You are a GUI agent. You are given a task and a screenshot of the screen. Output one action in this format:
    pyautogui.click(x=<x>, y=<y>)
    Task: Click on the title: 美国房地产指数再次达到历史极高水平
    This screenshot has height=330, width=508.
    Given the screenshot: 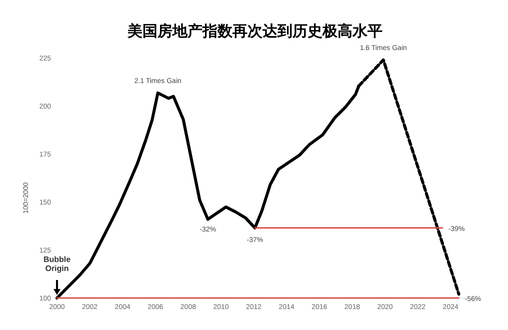 What is the action you would take?
    pyautogui.click(x=255, y=31)
    